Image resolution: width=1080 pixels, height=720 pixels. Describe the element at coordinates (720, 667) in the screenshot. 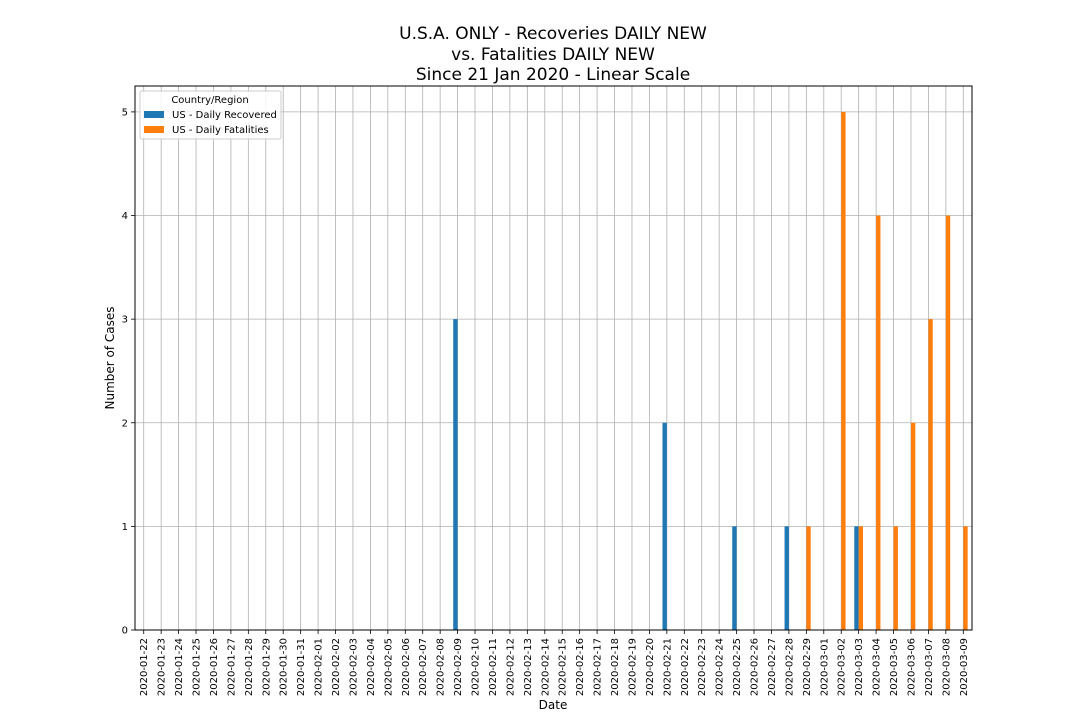

I see `x-tick-label: 2020-02-24` at that location.